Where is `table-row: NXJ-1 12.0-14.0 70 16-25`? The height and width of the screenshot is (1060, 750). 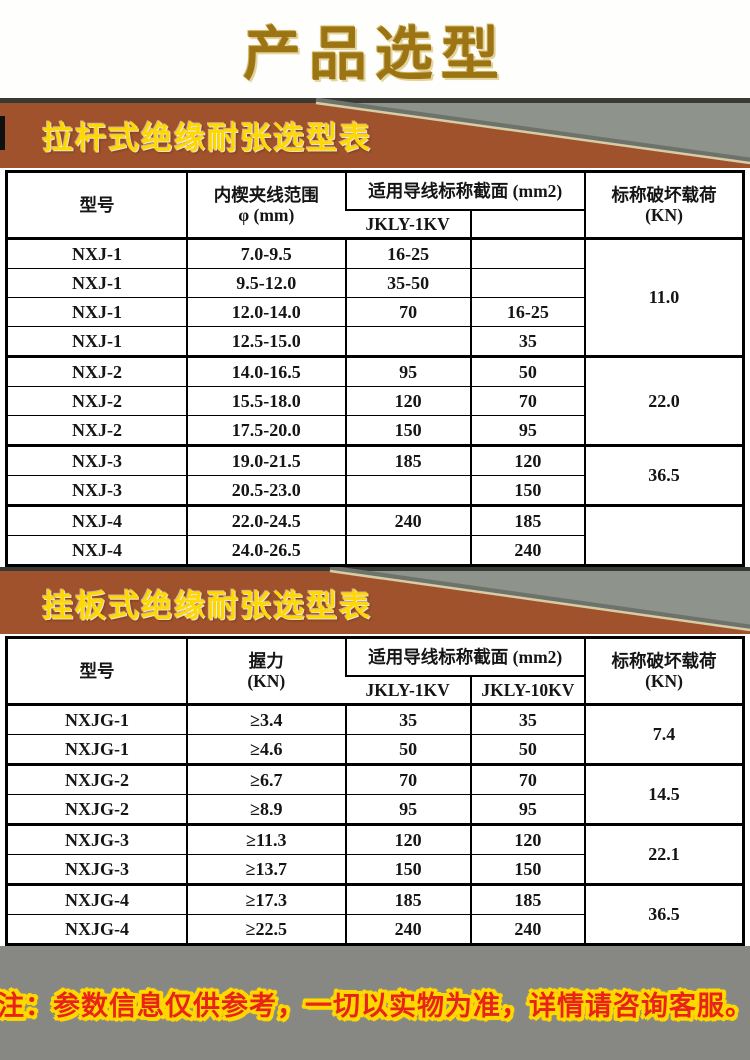 table-row: NXJ-1 12.0-14.0 70 16-25 is located at coordinates (375, 312).